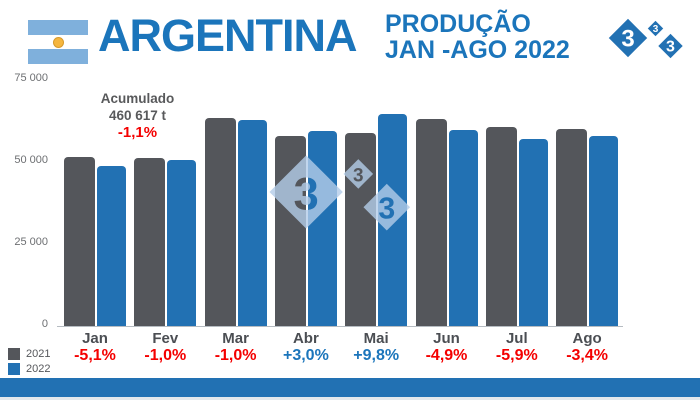 Image resolution: width=700 pixels, height=400 pixels. I want to click on y-tick-label-75000: 75 000, so click(31, 78).